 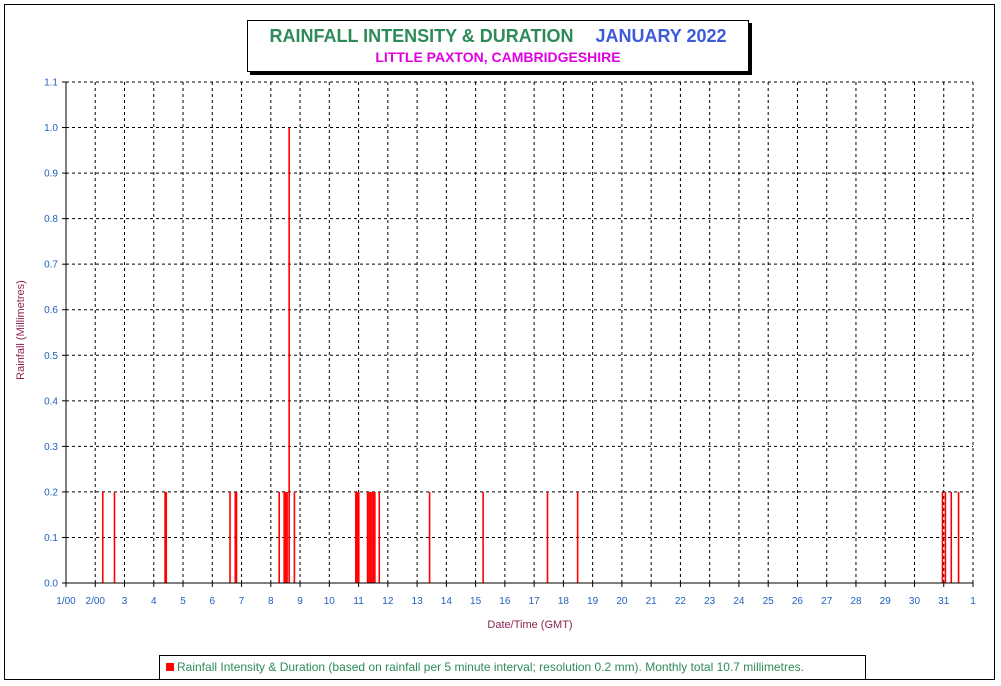 I want to click on y-tick-label: 0.5, so click(x=51, y=356).